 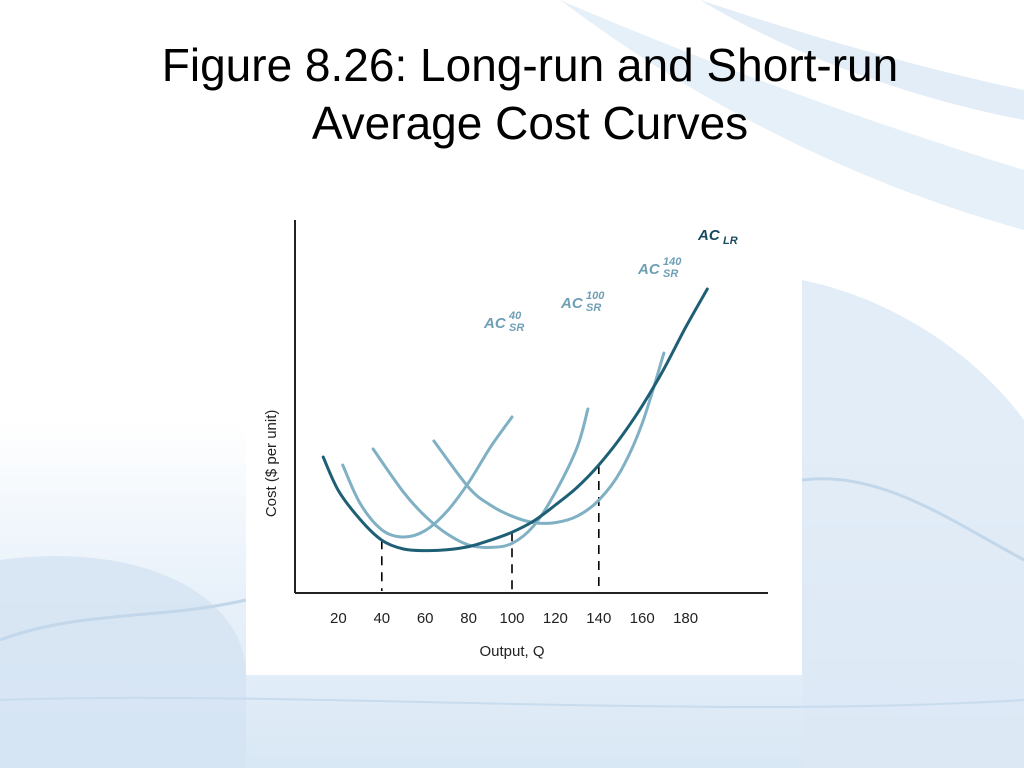 What do you see at coordinates (516, 328) in the screenshot?
I see `series-label-ac-sr-40-sub: SR` at bounding box center [516, 328].